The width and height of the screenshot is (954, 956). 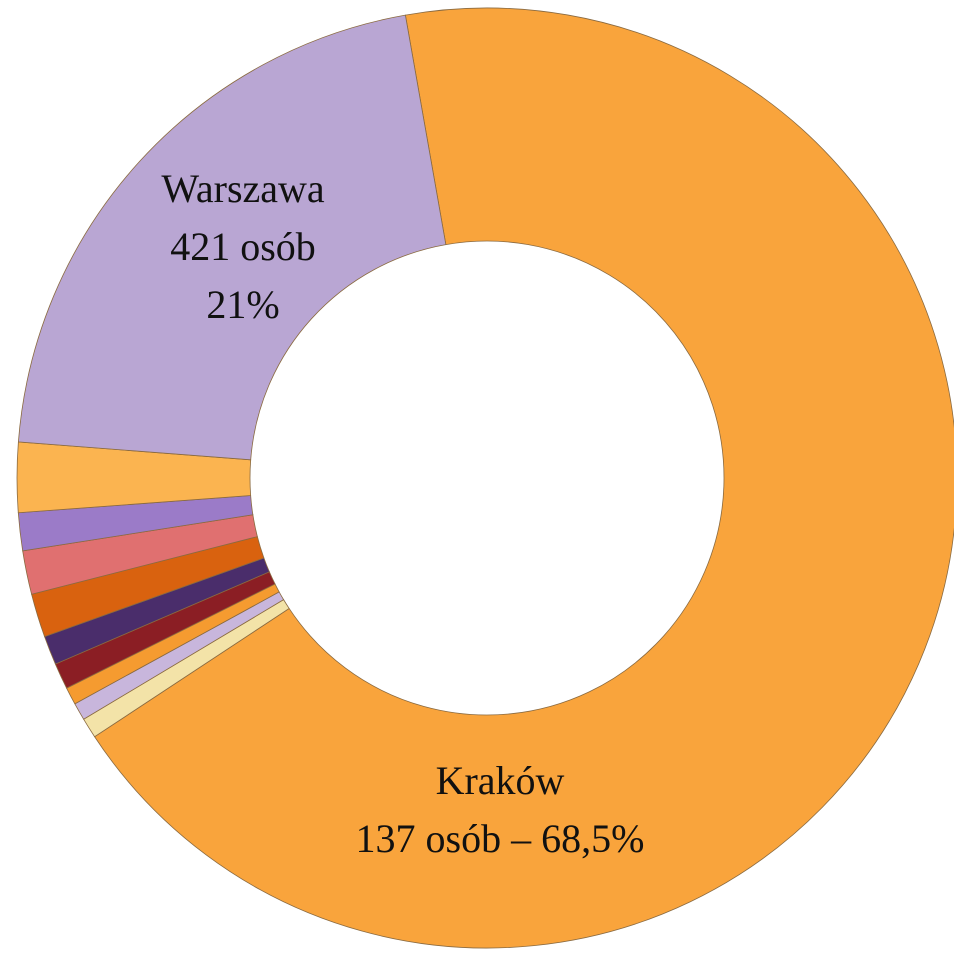 I want to click on slice-value-label: 21%, so click(x=242, y=304).